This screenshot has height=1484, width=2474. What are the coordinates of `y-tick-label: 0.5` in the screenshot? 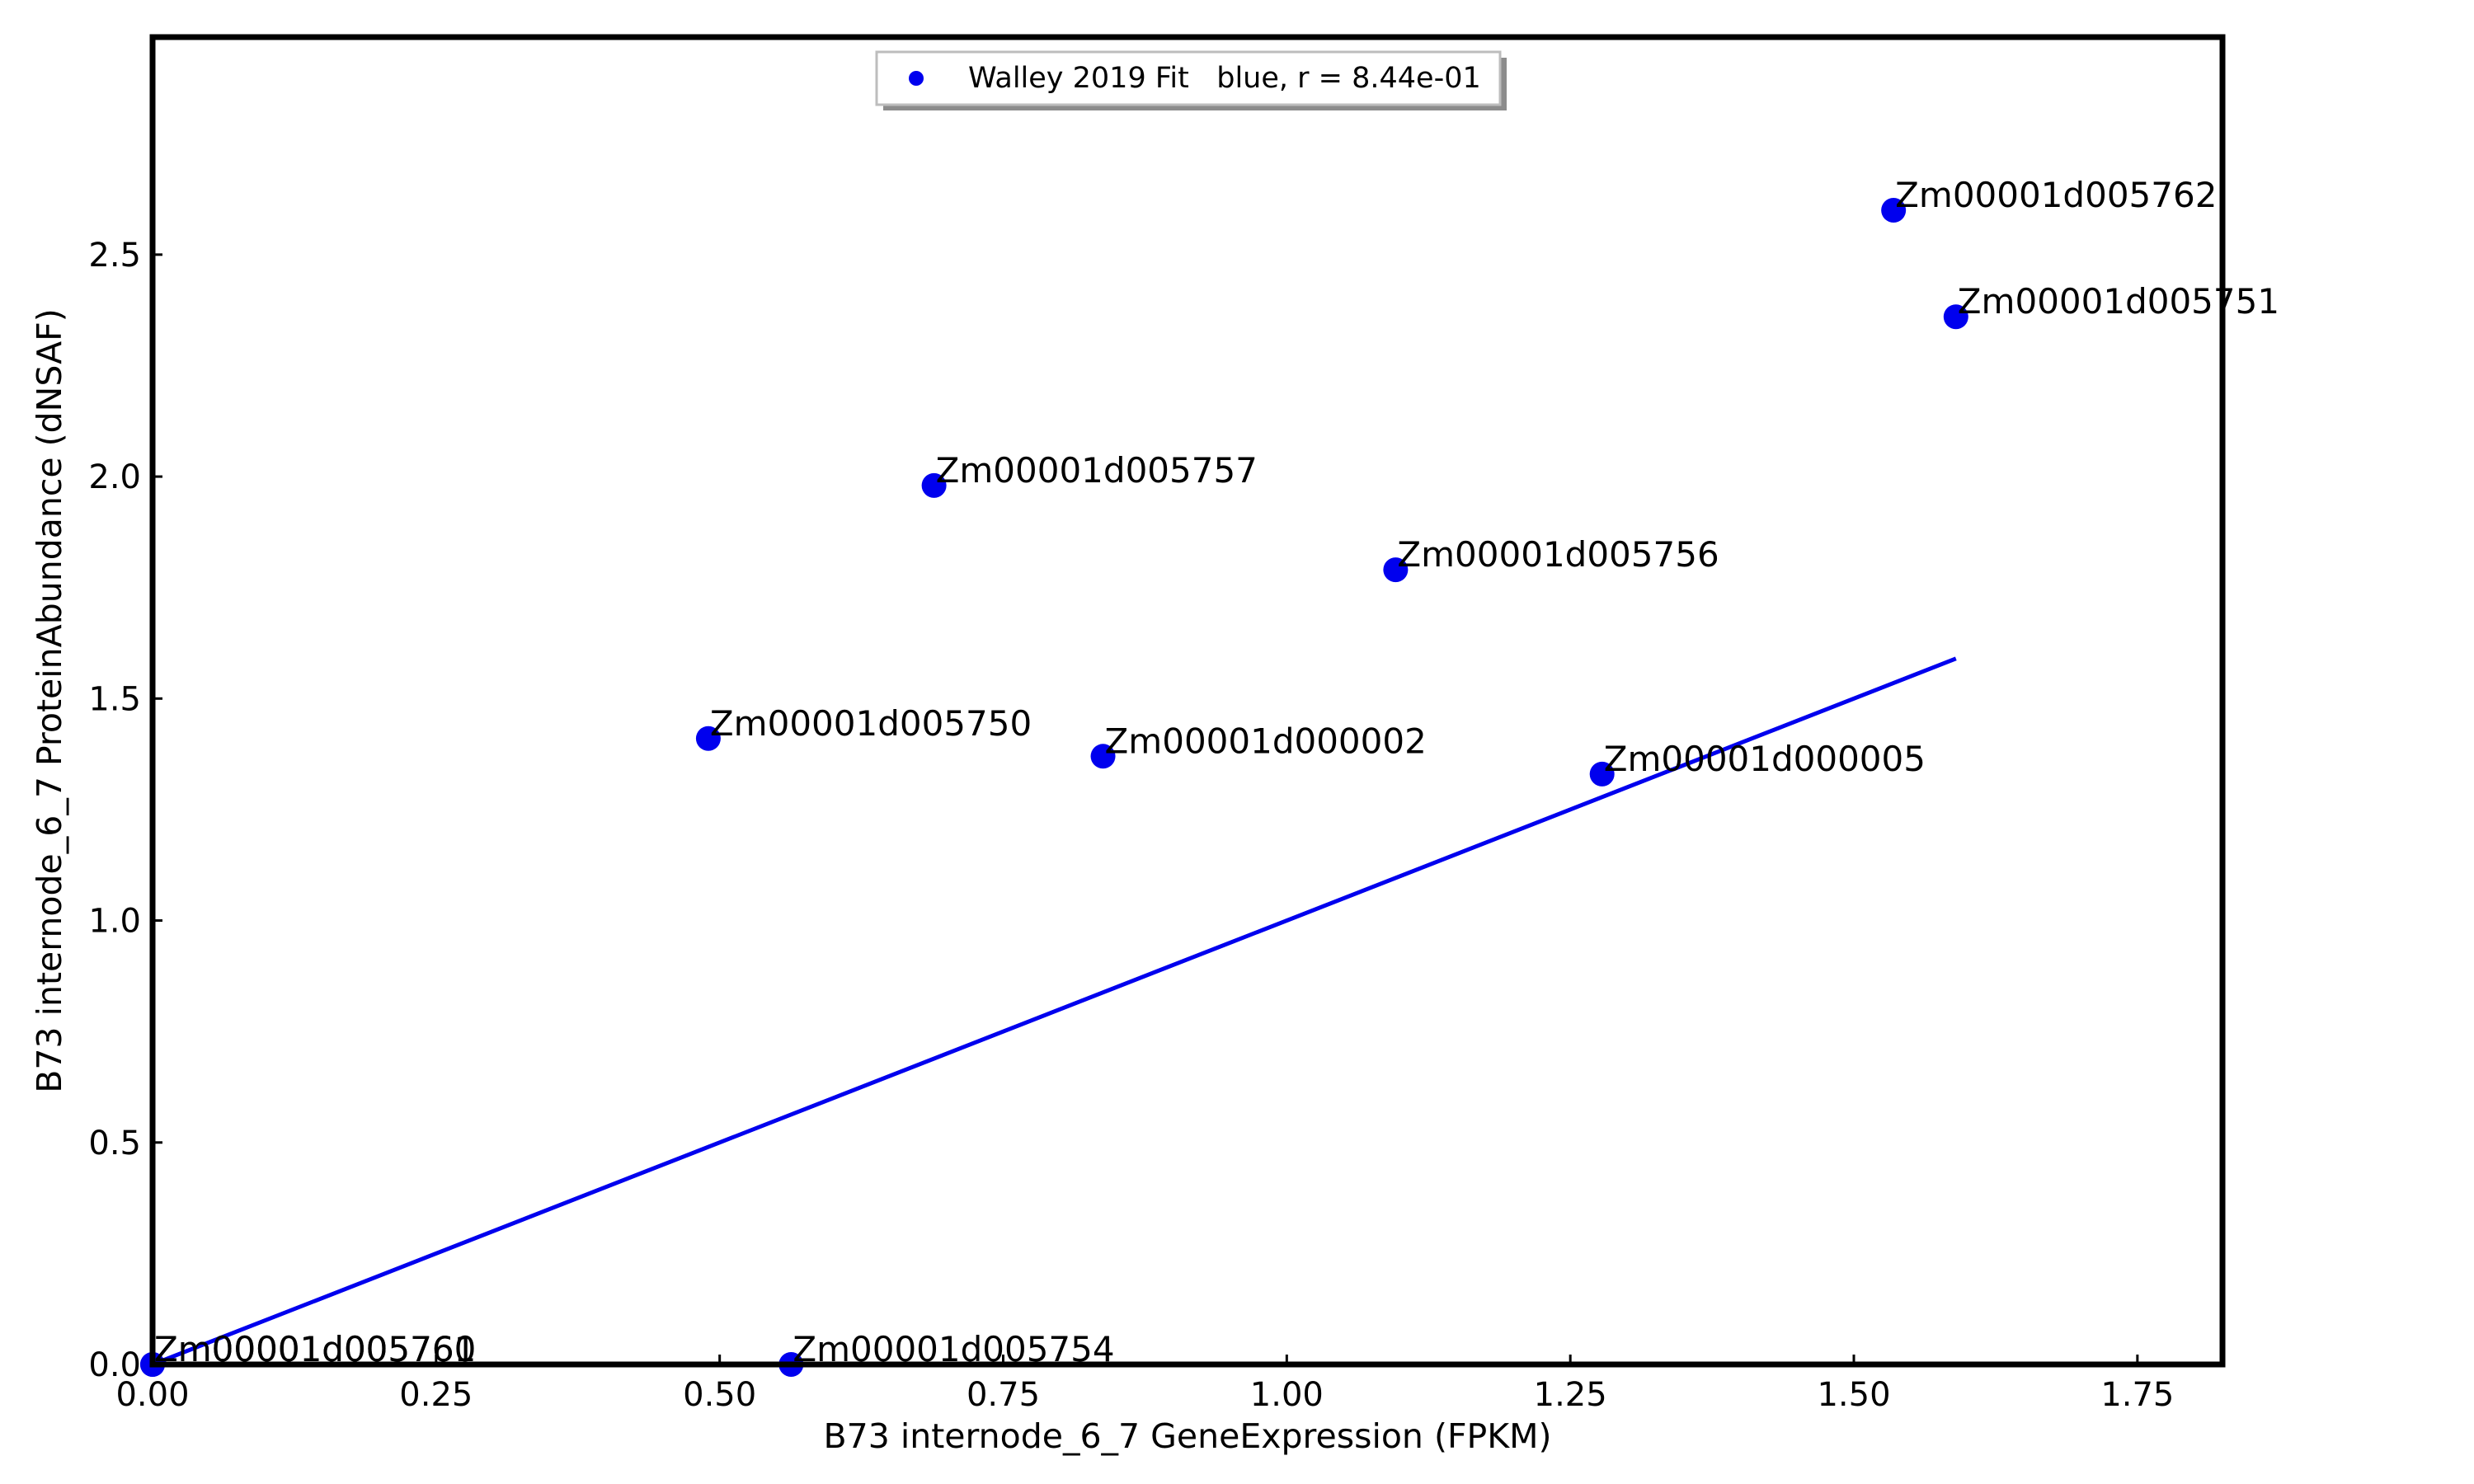 It's located at (114, 1143).